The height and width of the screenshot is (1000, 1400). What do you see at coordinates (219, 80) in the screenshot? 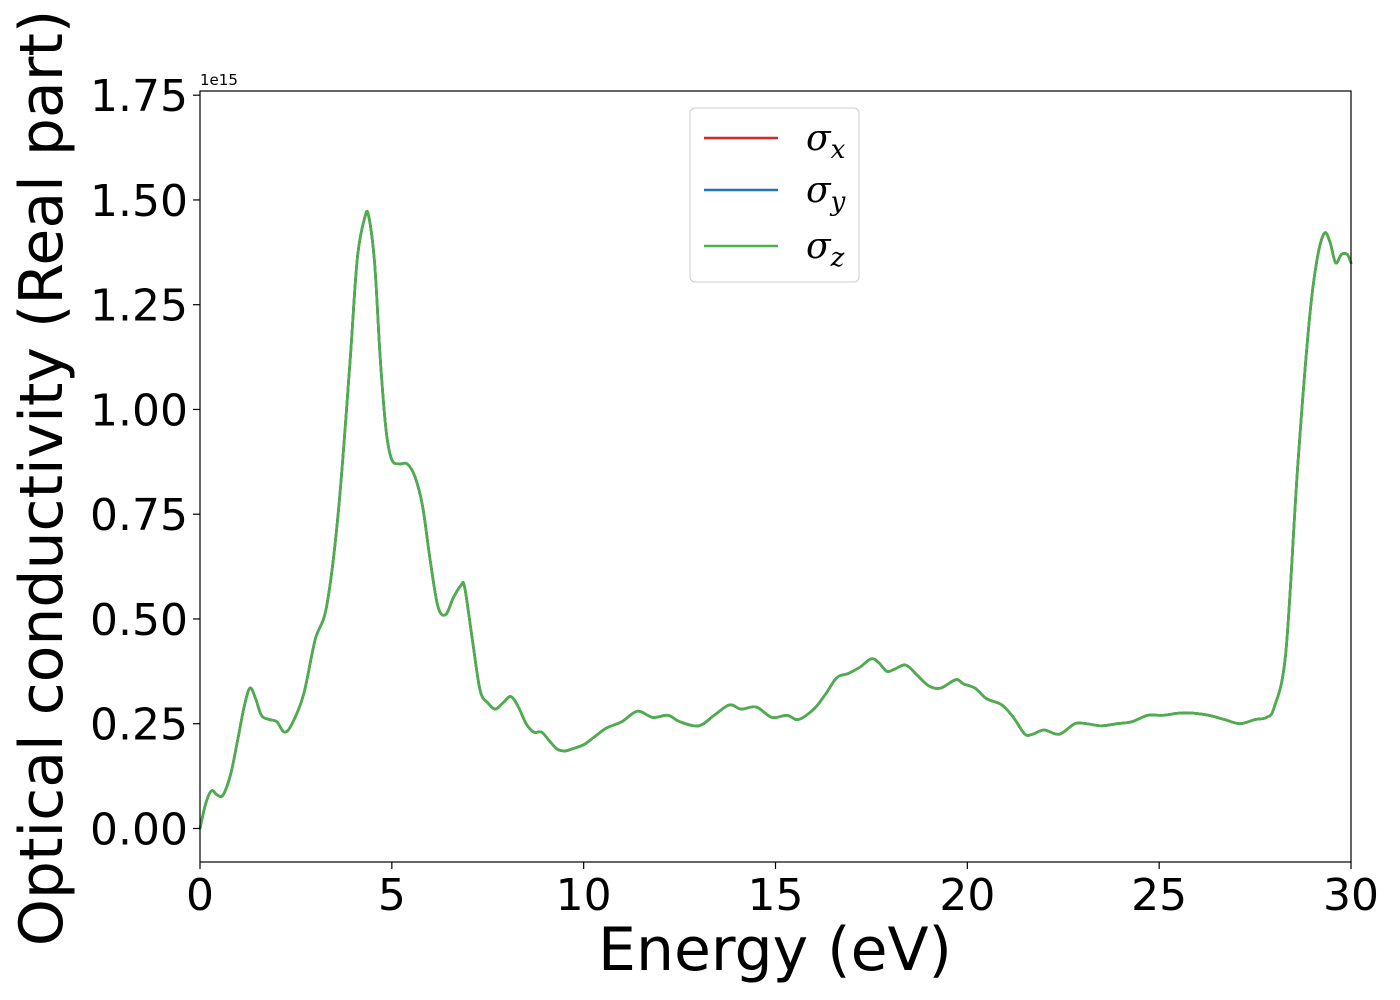
I see `y-offset-text: 1e15` at bounding box center [219, 80].